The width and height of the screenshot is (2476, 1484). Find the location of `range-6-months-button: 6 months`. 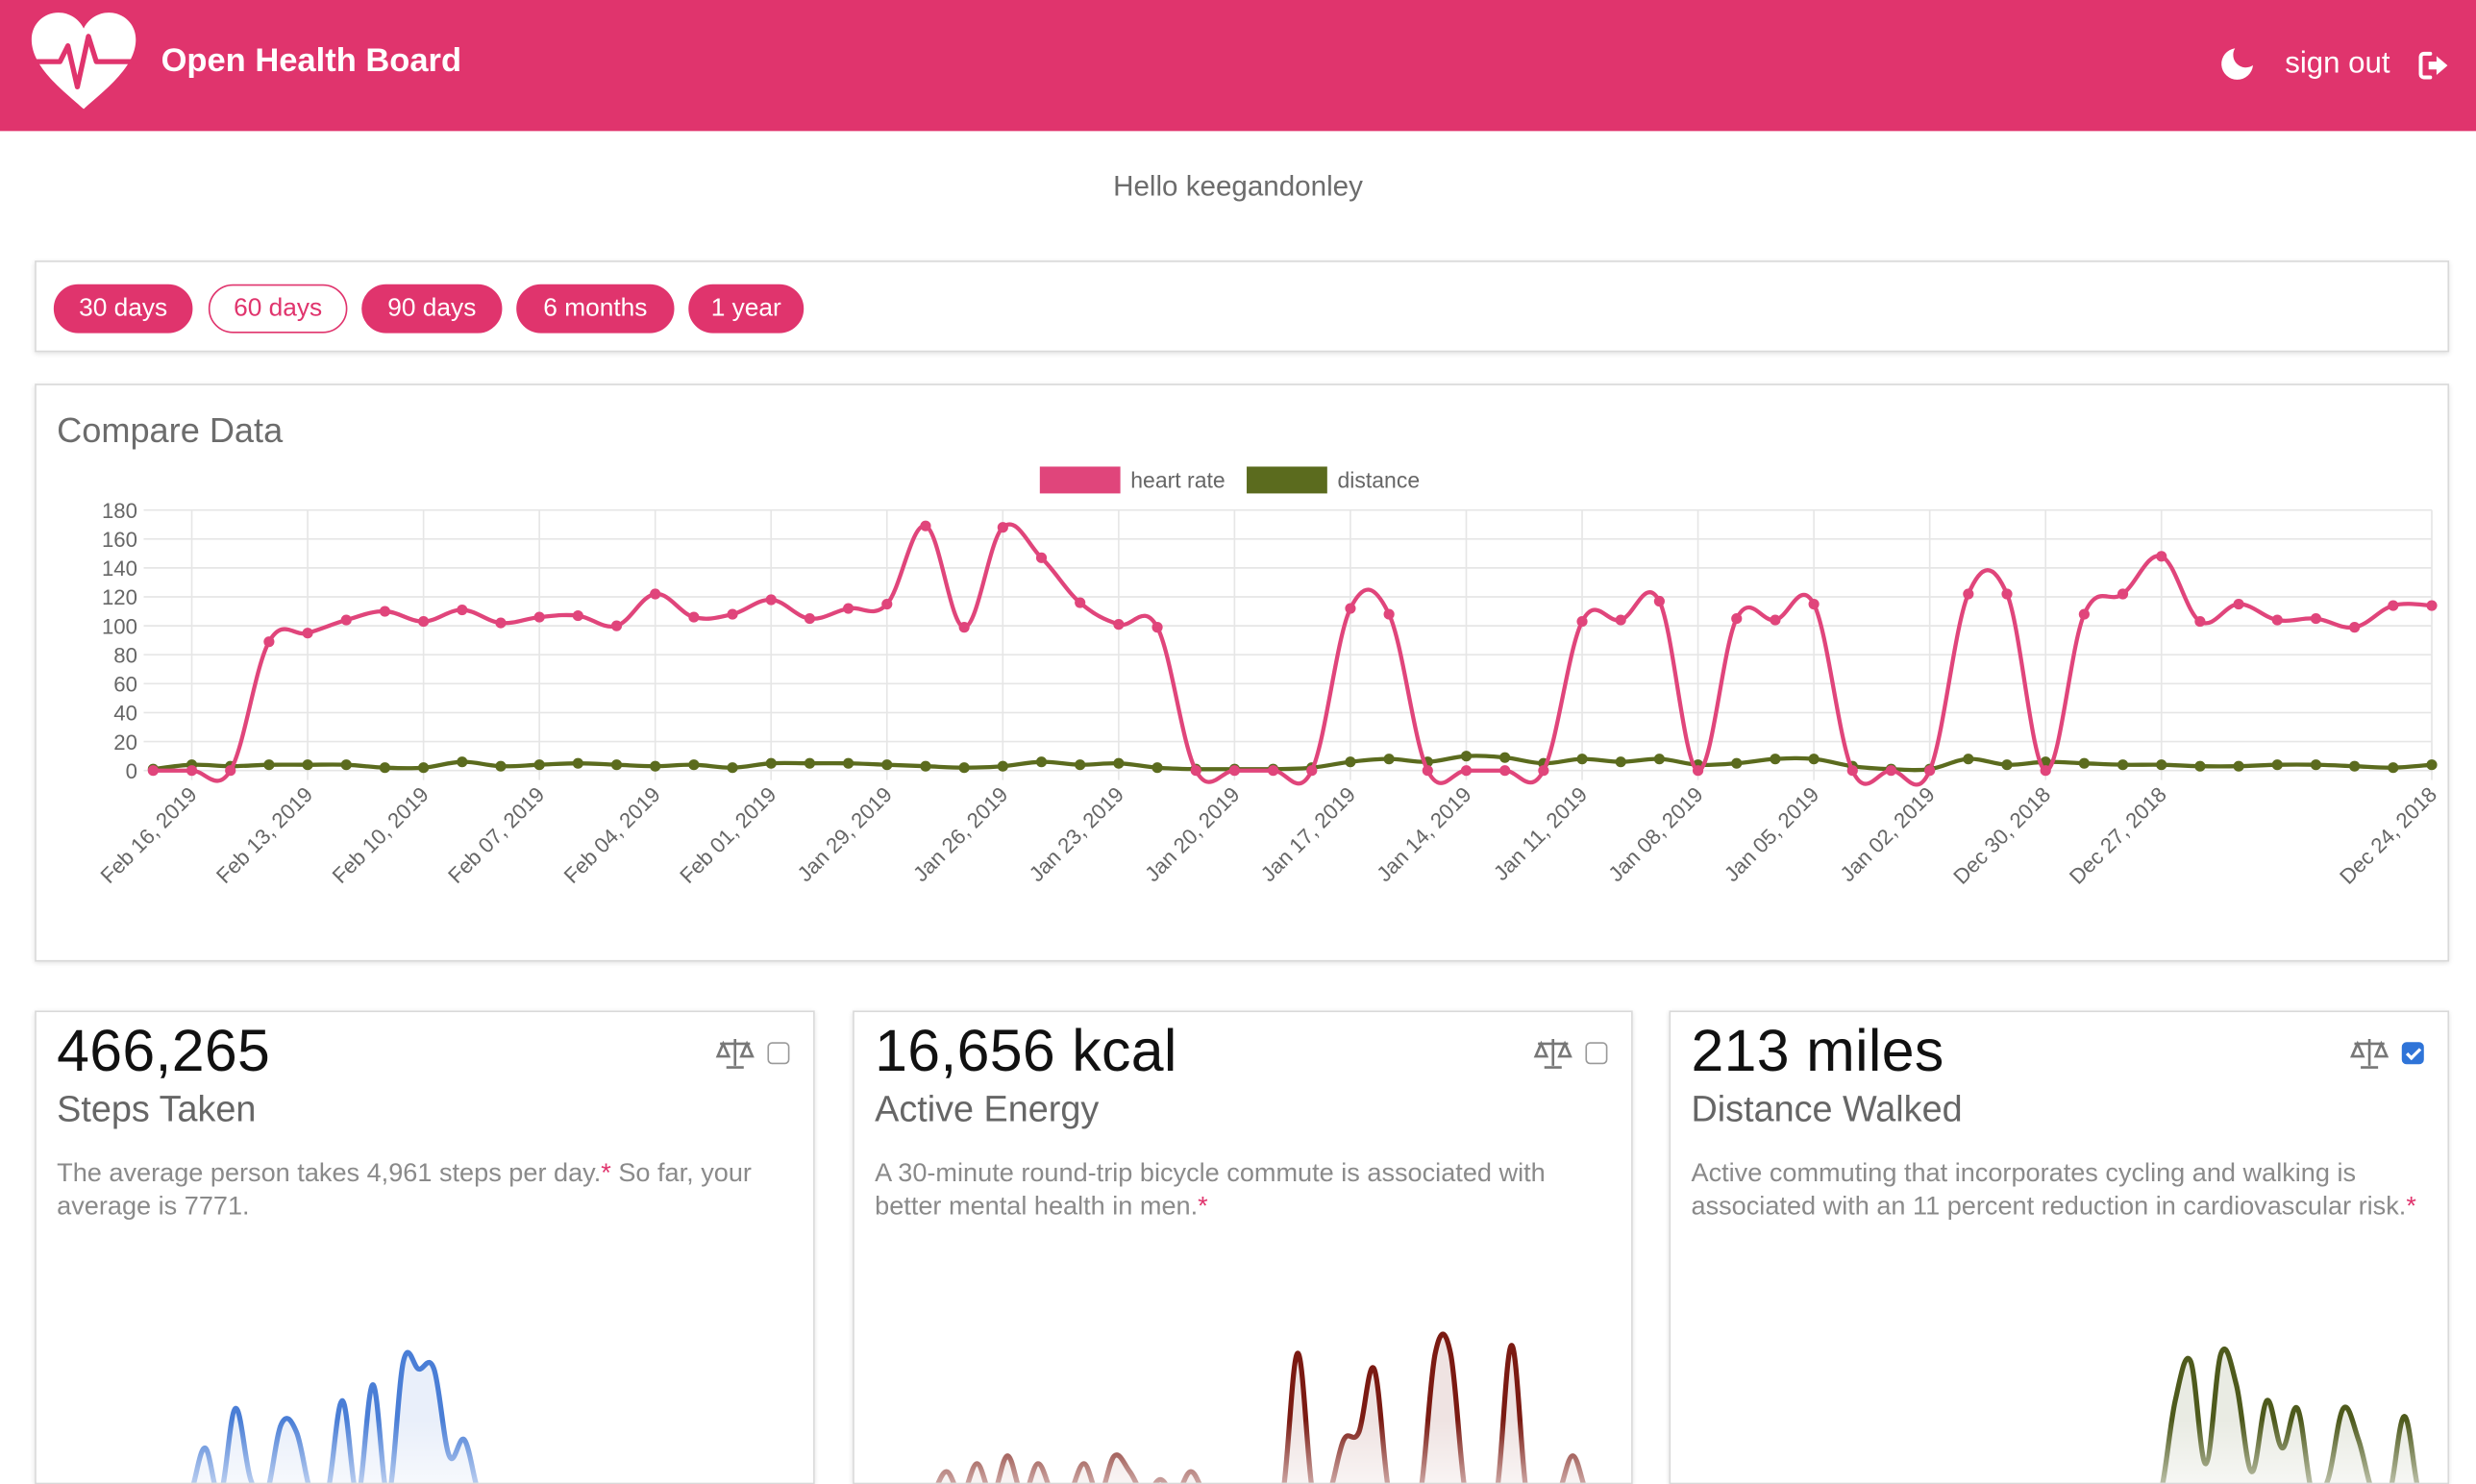

range-6-months-button: 6 months is located at coordinates (595, 309).